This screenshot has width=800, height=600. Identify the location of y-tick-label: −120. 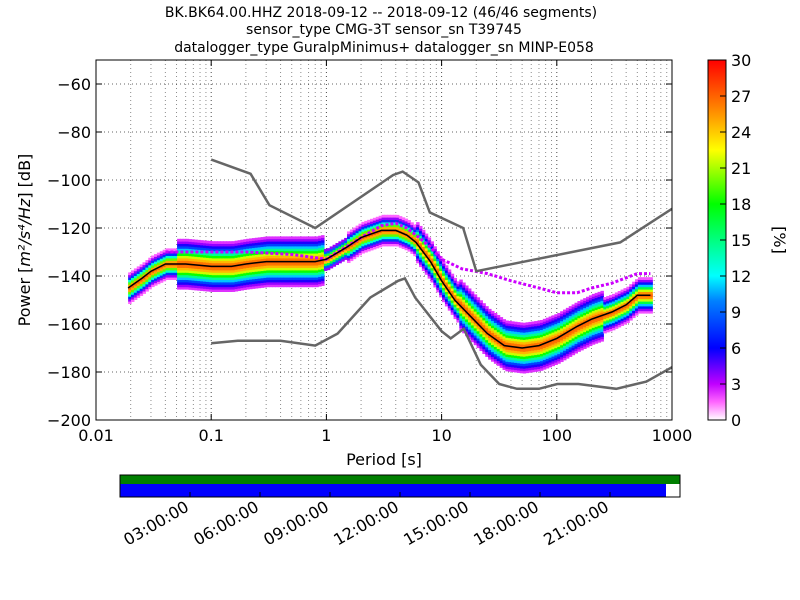
(69, 228).